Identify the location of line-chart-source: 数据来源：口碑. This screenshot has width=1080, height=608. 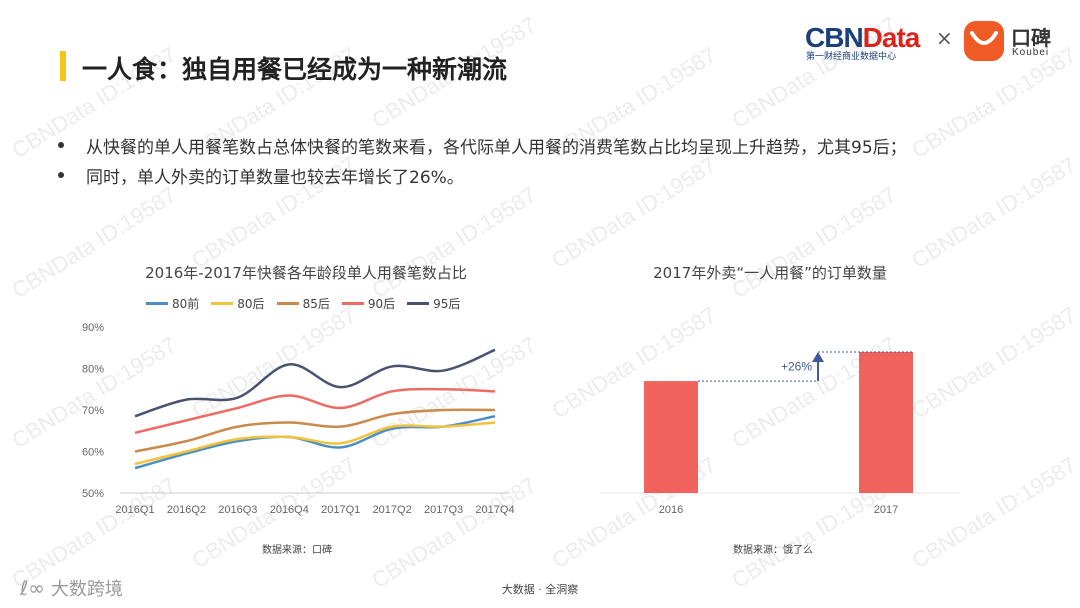
(297, 550).